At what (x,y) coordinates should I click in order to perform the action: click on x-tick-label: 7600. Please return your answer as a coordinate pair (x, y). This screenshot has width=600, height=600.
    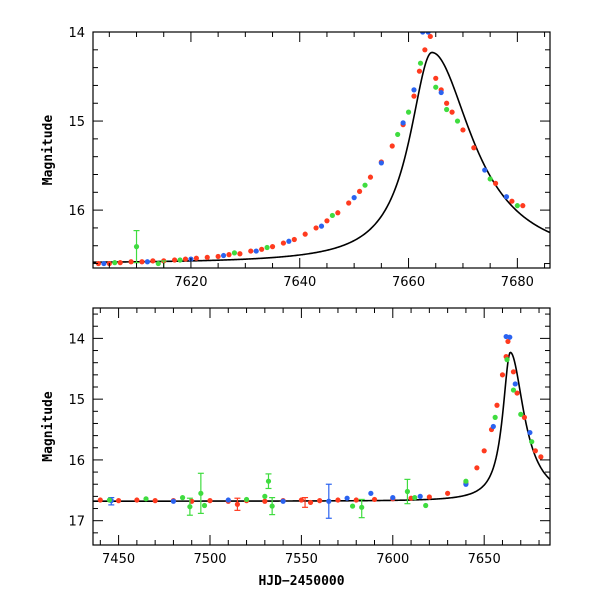
    Looking at the image, I should click on (392, 559).